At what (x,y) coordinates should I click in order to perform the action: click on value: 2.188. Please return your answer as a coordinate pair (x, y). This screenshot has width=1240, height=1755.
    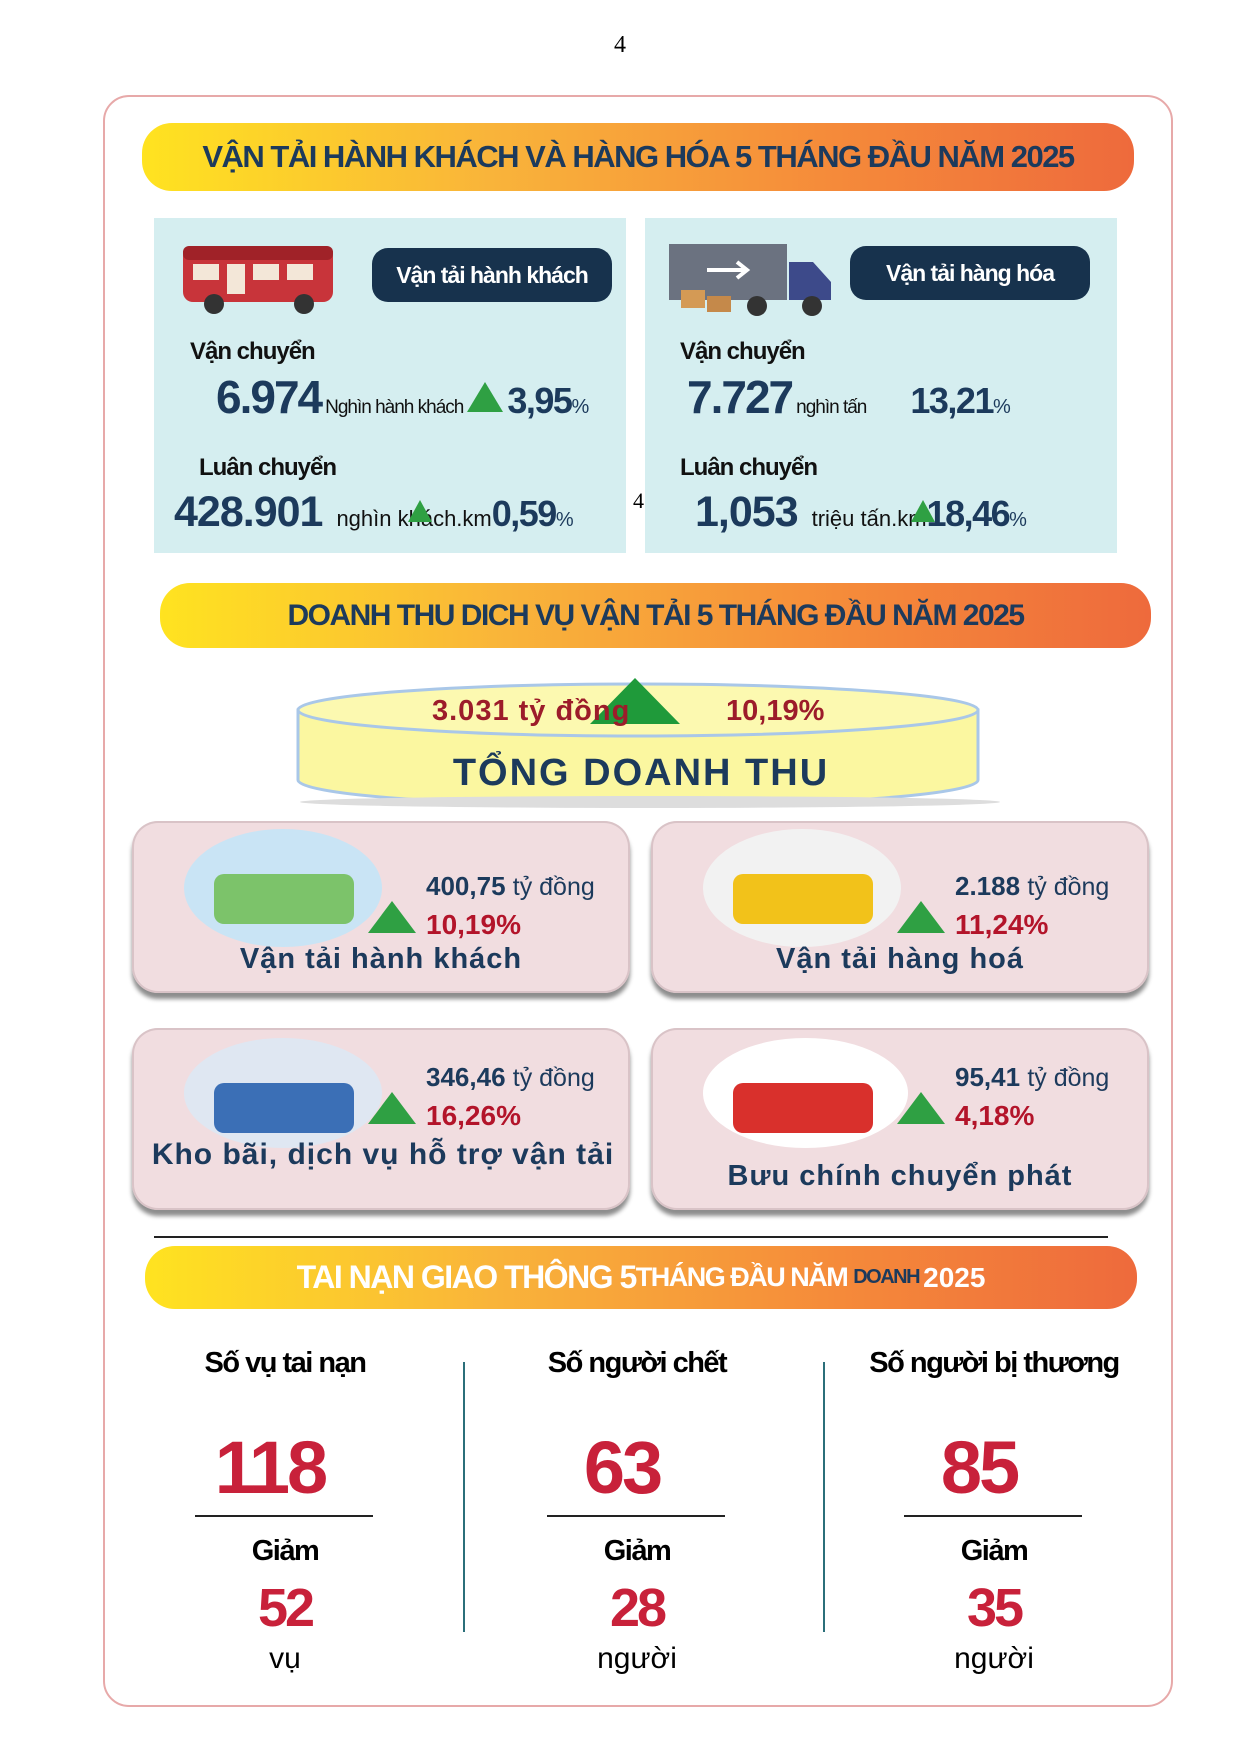
    Looking at the image, I should click on (988, 886).